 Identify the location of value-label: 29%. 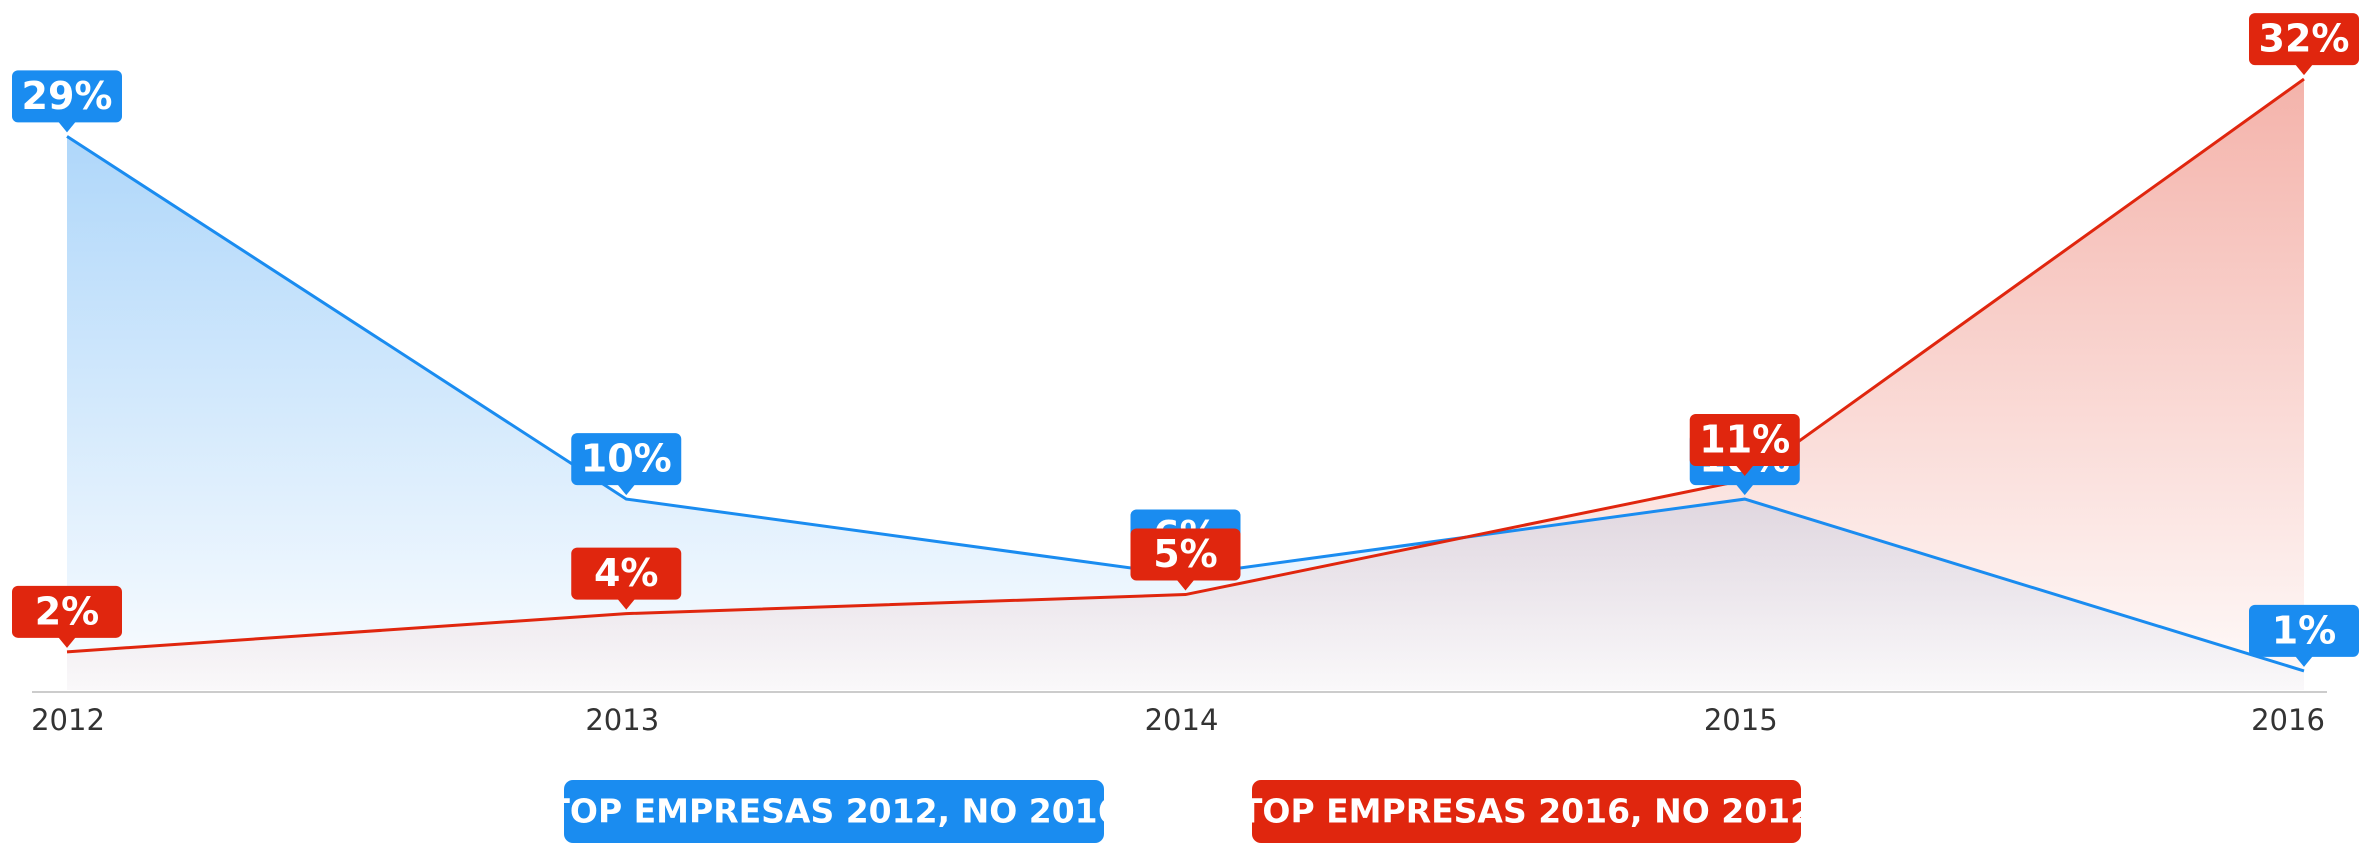
(67, 96).